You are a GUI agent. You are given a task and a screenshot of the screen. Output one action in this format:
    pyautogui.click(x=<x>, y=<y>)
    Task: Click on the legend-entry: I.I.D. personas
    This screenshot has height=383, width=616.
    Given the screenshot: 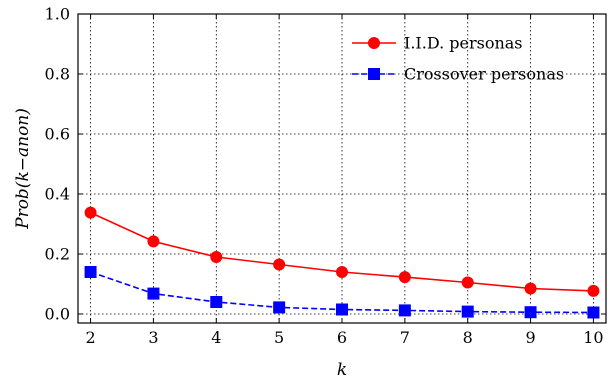 What is the action you would take?
    pyautogui.click(x=437, y=43)
    